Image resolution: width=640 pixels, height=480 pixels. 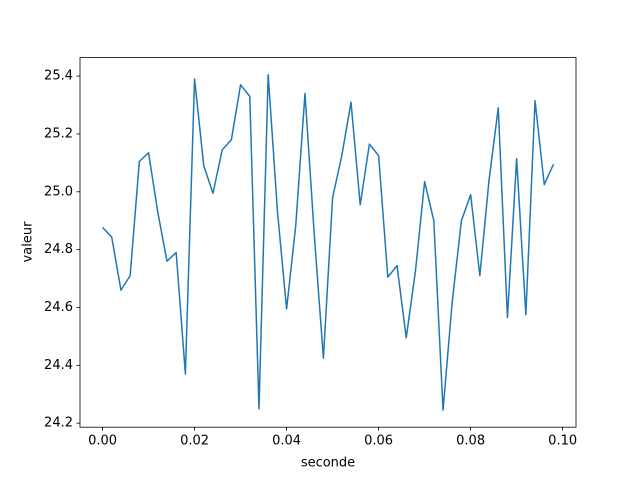 What do you see at coordinates (58, 76) in the screenshot?
I see `y-tick-label: 25.4` at bounding box center [58, 76].